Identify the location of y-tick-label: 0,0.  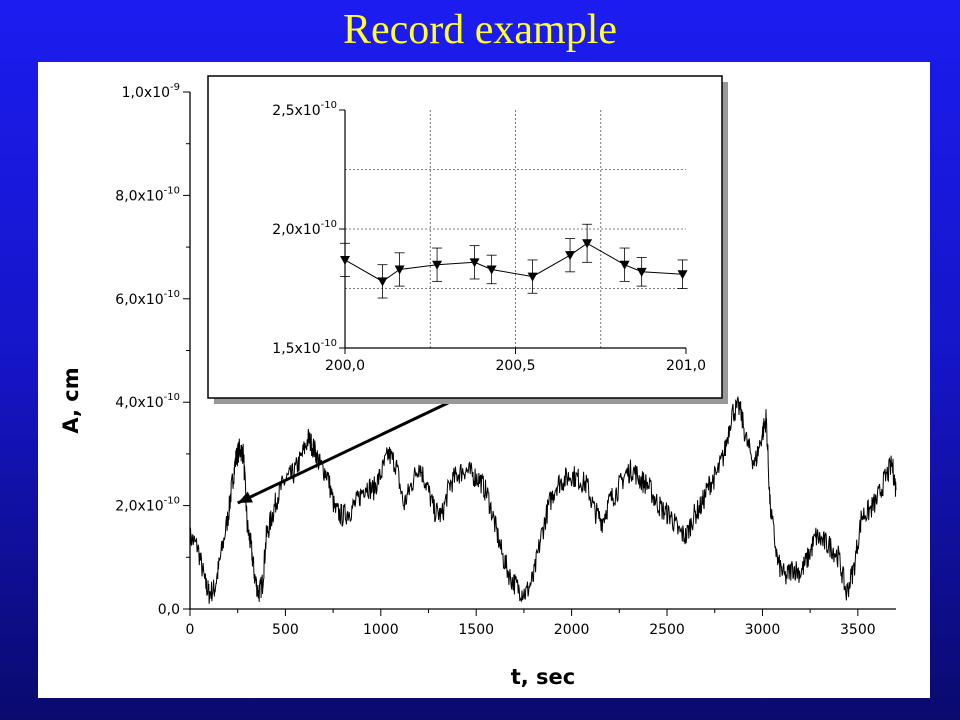
(169, 610).